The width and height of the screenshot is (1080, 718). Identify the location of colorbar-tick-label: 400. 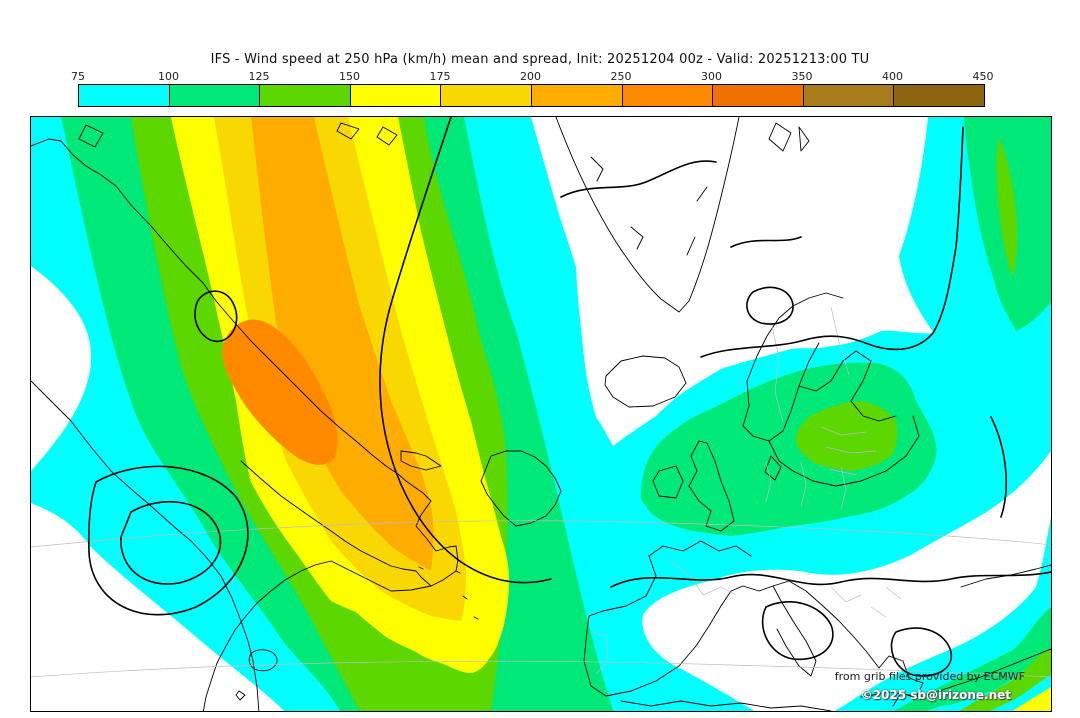
(892, 76).